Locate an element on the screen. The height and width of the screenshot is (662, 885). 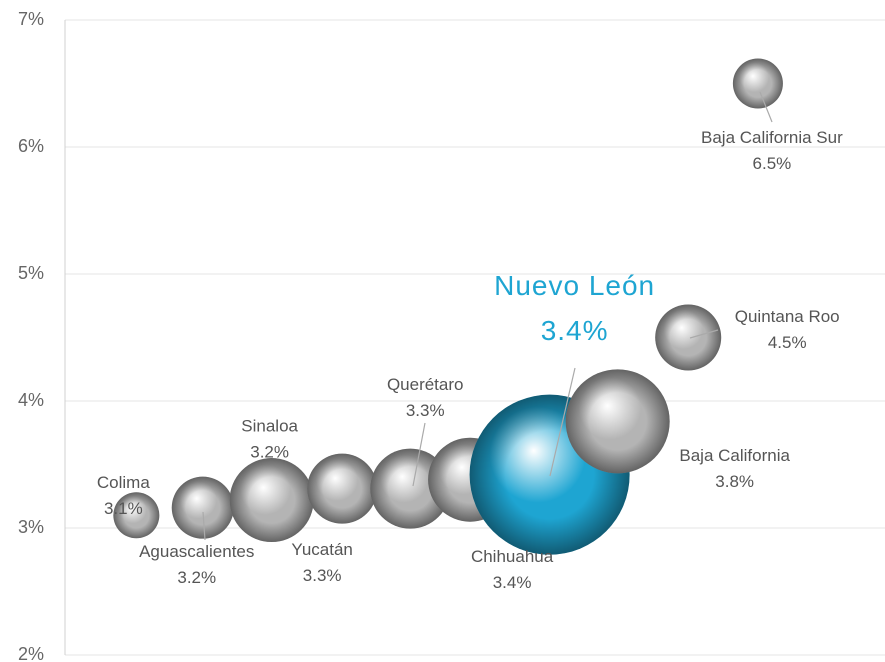
bubble-name: Nuevo León is located at coordinates (574, 285).